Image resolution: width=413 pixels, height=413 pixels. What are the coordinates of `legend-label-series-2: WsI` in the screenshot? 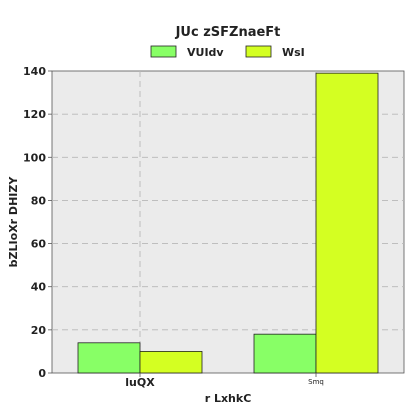 It's located at (293, 52).